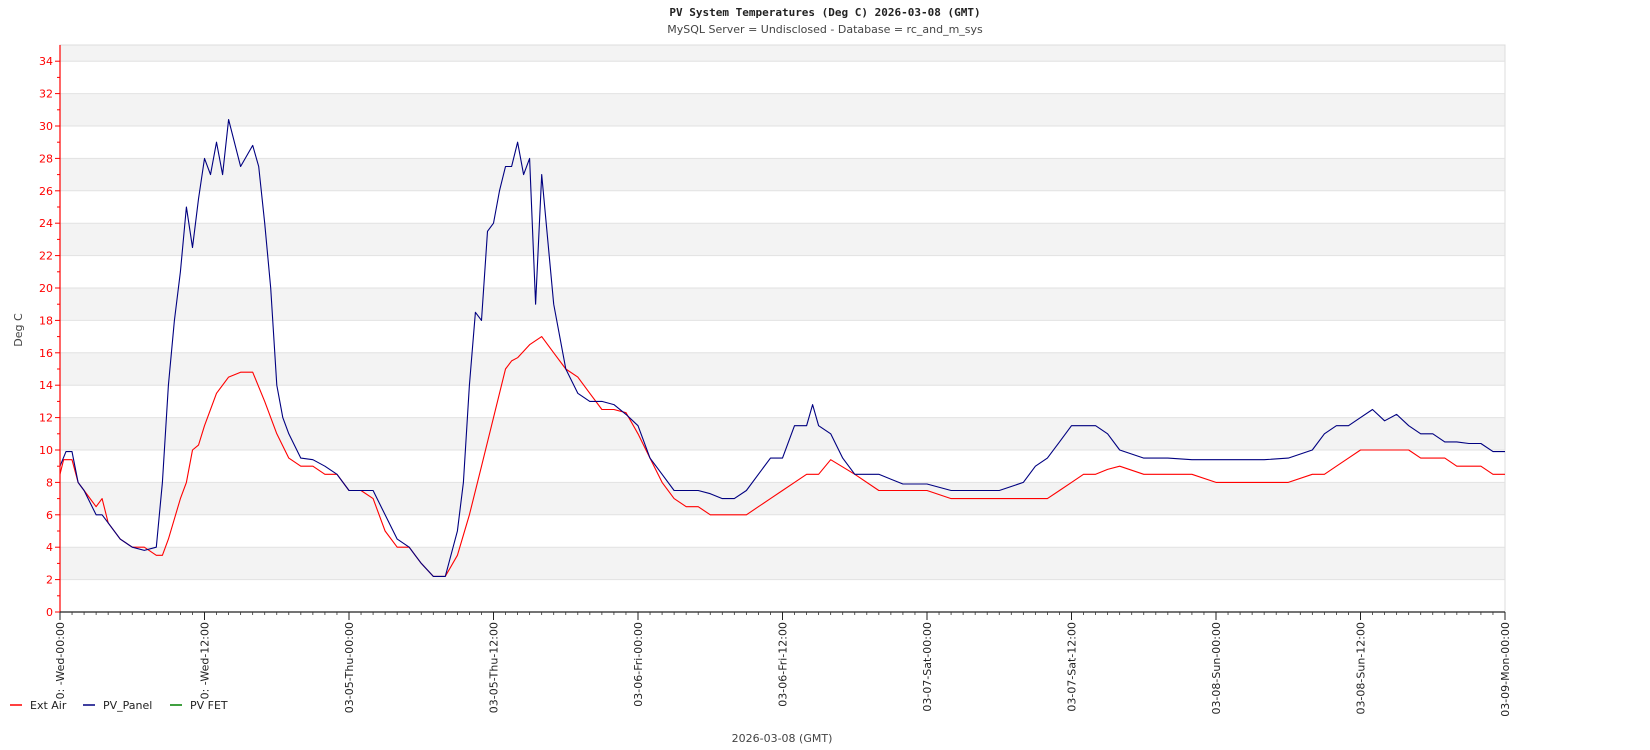 This screenshot has width=1650, height=750. I want to click on y-tick-label: 30, so click(46, 126).